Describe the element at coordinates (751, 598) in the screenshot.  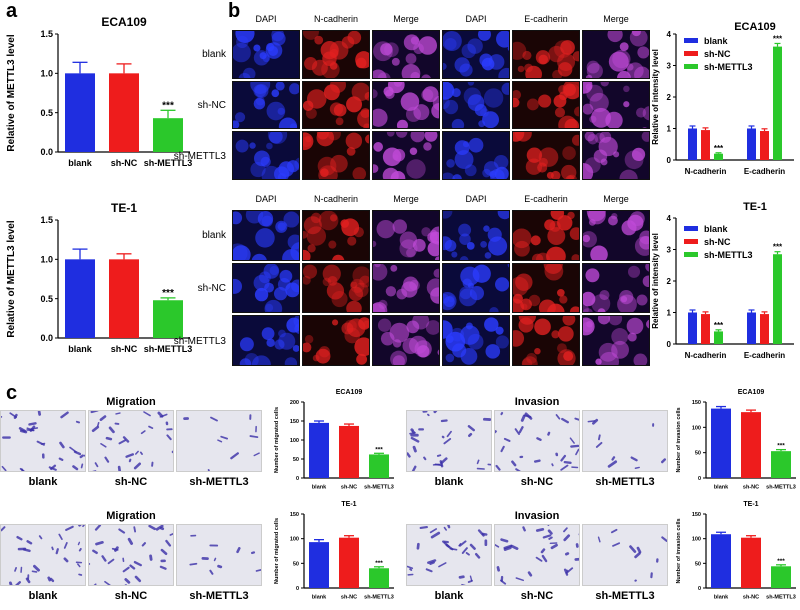
I see `x-tick-label: sh-NC` at that location.